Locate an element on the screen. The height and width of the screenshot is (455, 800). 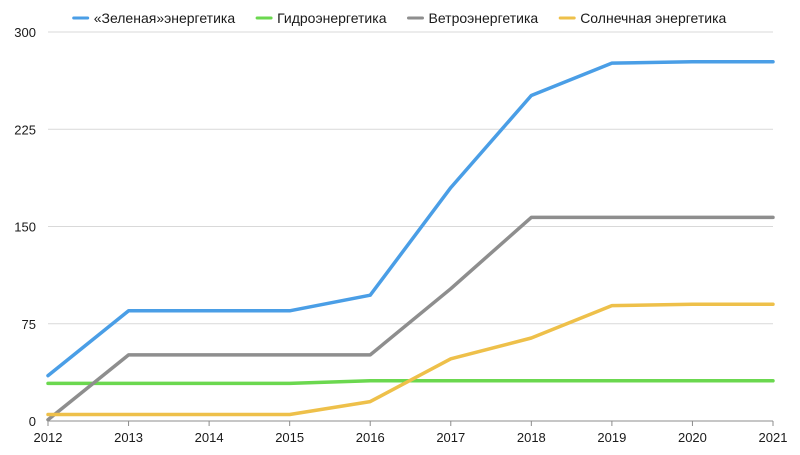
legend-item-0: «Зеленая»энергетика is located at coordinates (154, 18).